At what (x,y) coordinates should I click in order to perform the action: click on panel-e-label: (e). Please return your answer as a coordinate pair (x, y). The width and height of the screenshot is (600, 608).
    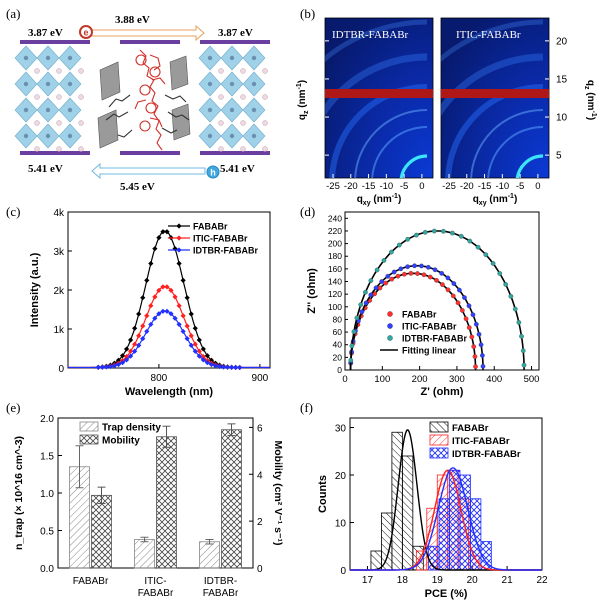
    Looking at the image, I should click on (13, 407).